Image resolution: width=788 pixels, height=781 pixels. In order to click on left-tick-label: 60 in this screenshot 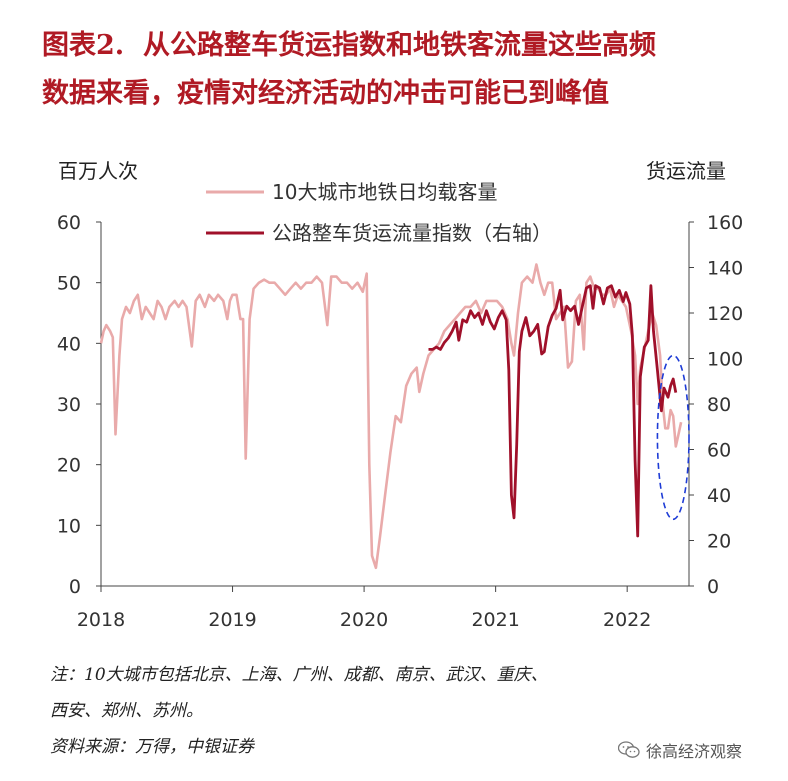, I will do `click(69, 223)`.